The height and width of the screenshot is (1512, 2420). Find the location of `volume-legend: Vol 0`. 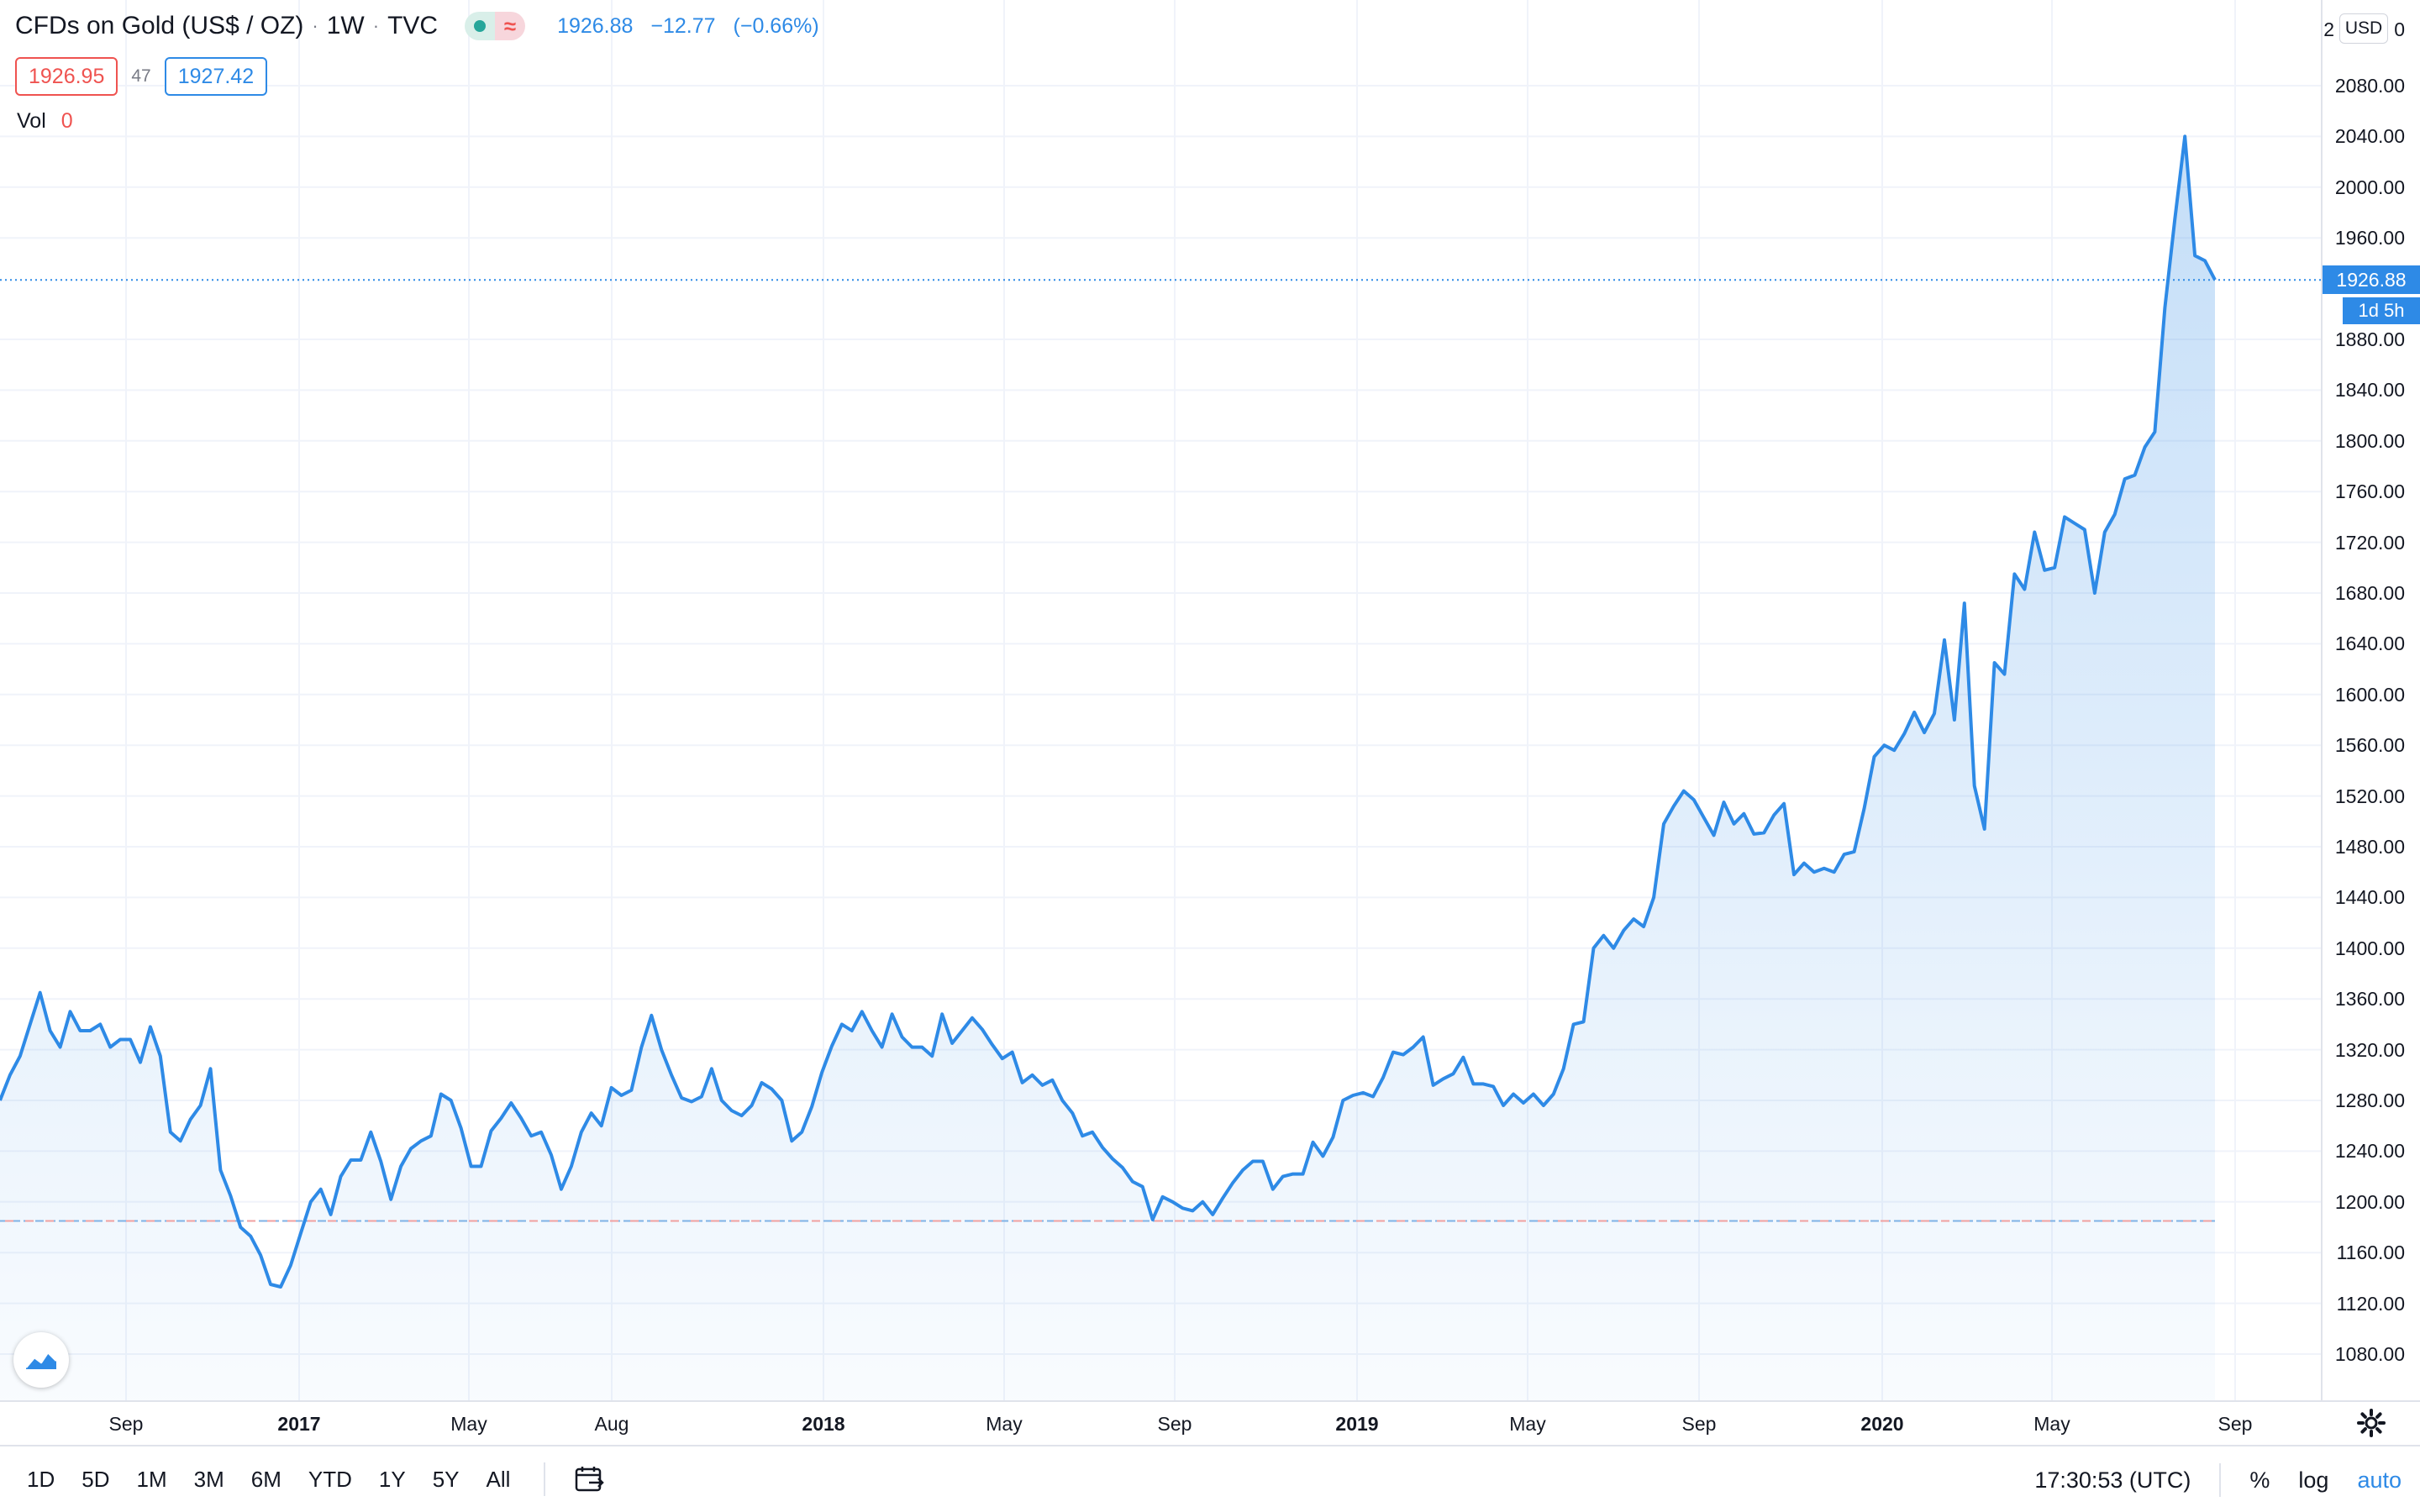

volume-legend: Vol 0 is located at coordinates (45, 121).